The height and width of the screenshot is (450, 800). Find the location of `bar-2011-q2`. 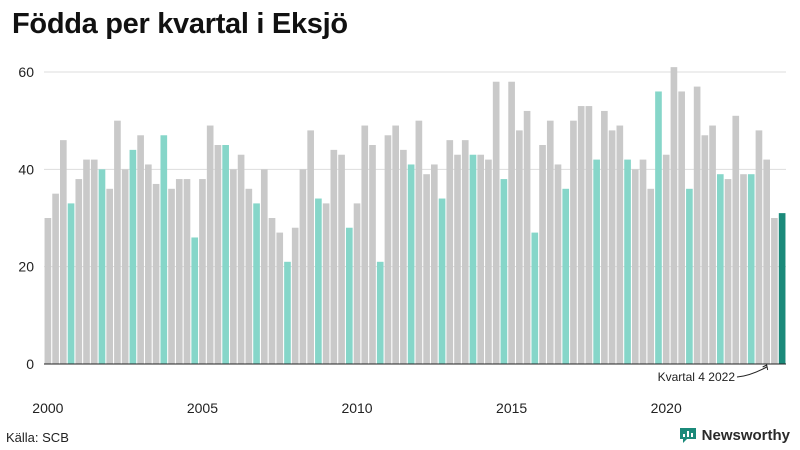

bar-2011-q2 is located at coordinates (395, 244).